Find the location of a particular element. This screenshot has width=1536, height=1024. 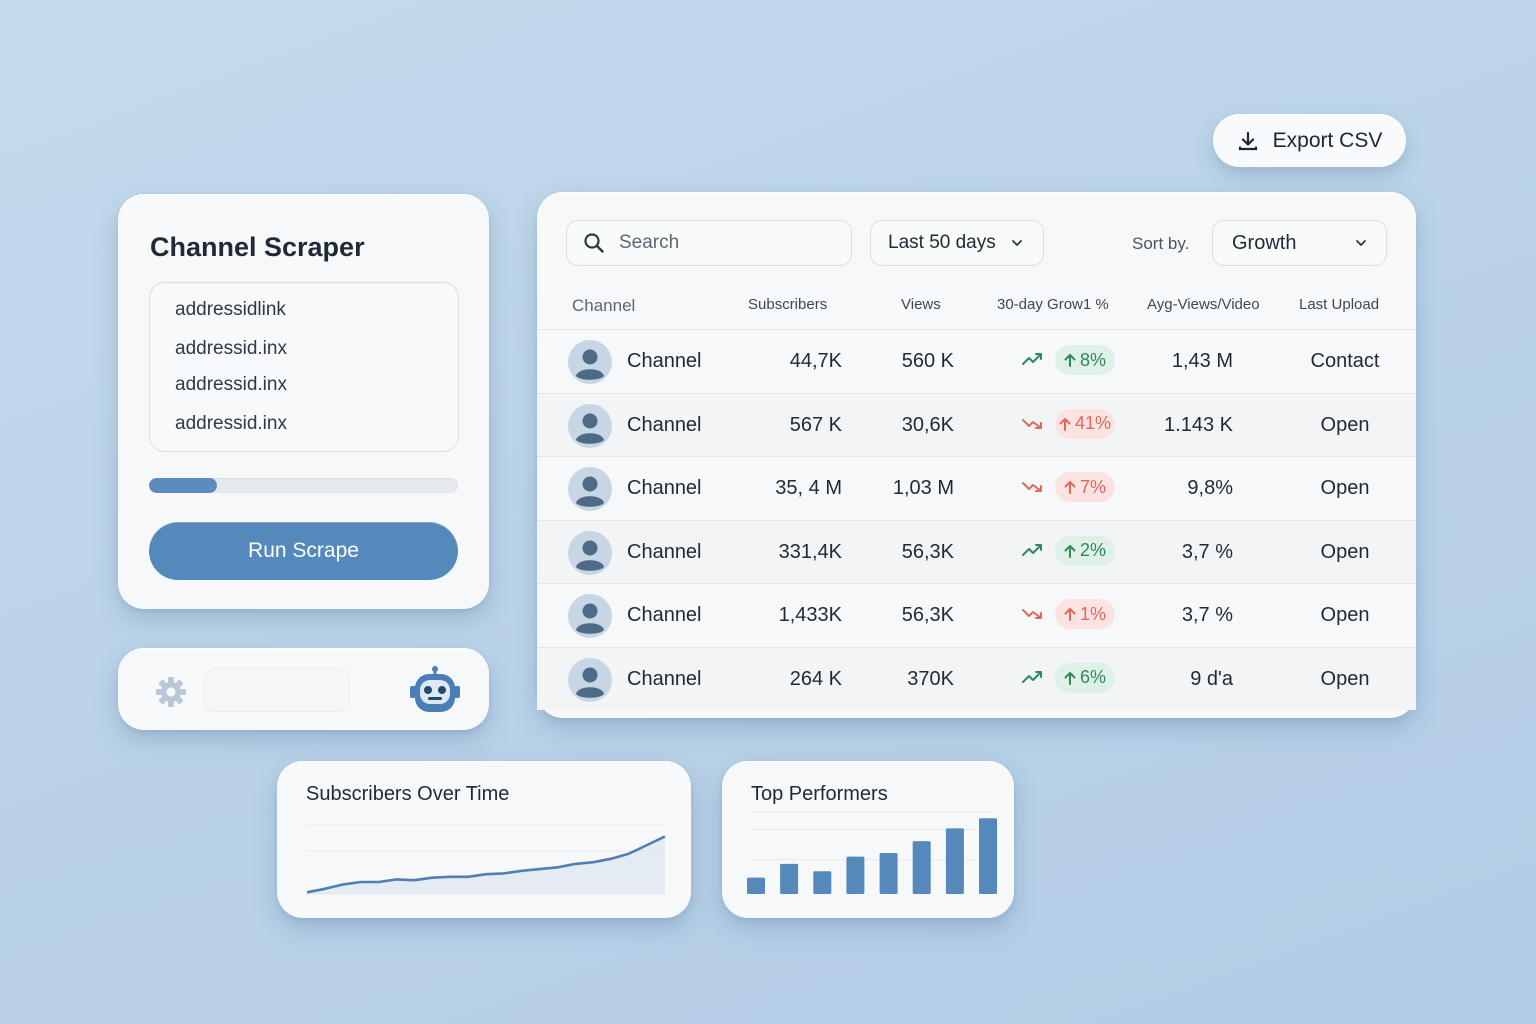

sort-by-label: Sort by. is located at coordinates (1161, 243).